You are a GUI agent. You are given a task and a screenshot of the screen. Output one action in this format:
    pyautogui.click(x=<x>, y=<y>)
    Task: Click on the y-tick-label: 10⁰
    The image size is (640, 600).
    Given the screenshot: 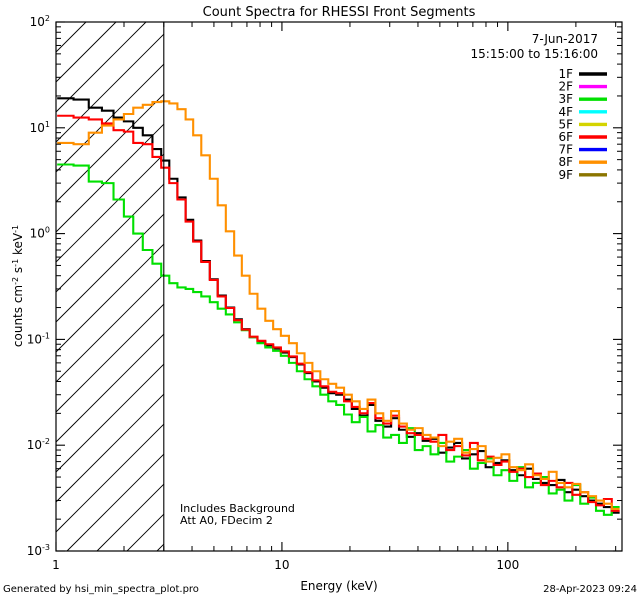 What is the action you would take?
    pyautogui.click(x=40, y=233)
    